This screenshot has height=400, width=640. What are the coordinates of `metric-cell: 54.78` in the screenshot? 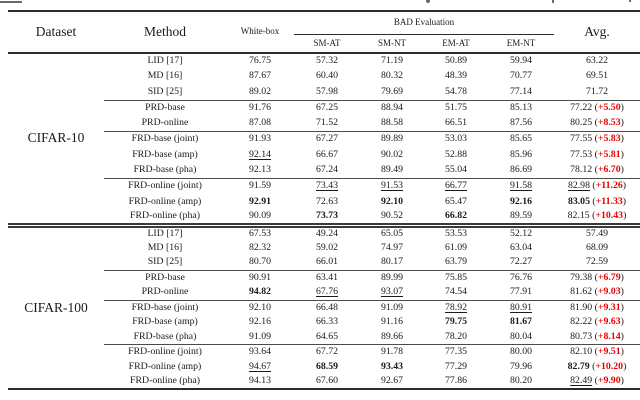 It's located at (456, 91).